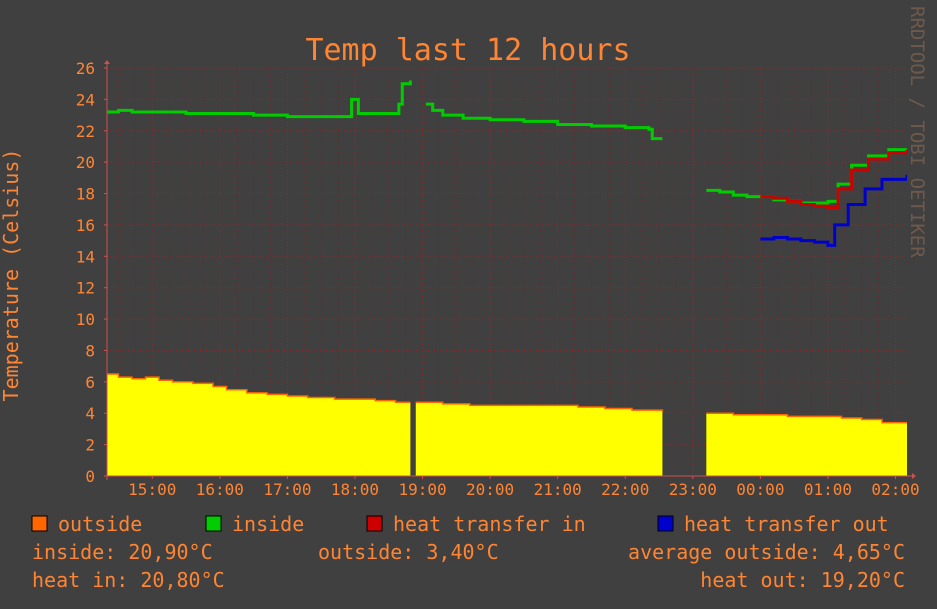 The width and height of the screenshot is (937, 609). What do you see at coordinates (786, 524) in the screenshot?
I see `legend-label-heat-out: heat transfer out` at bounding box center [786, 524].